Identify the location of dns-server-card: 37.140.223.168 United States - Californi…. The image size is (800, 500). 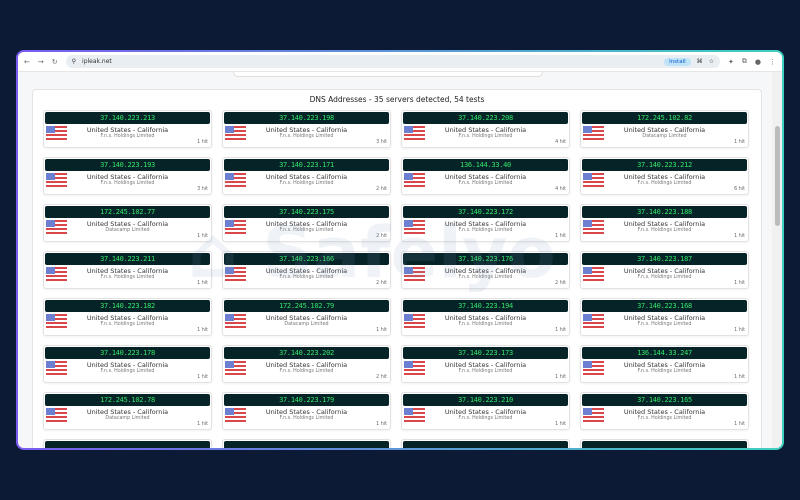
(664, 317).